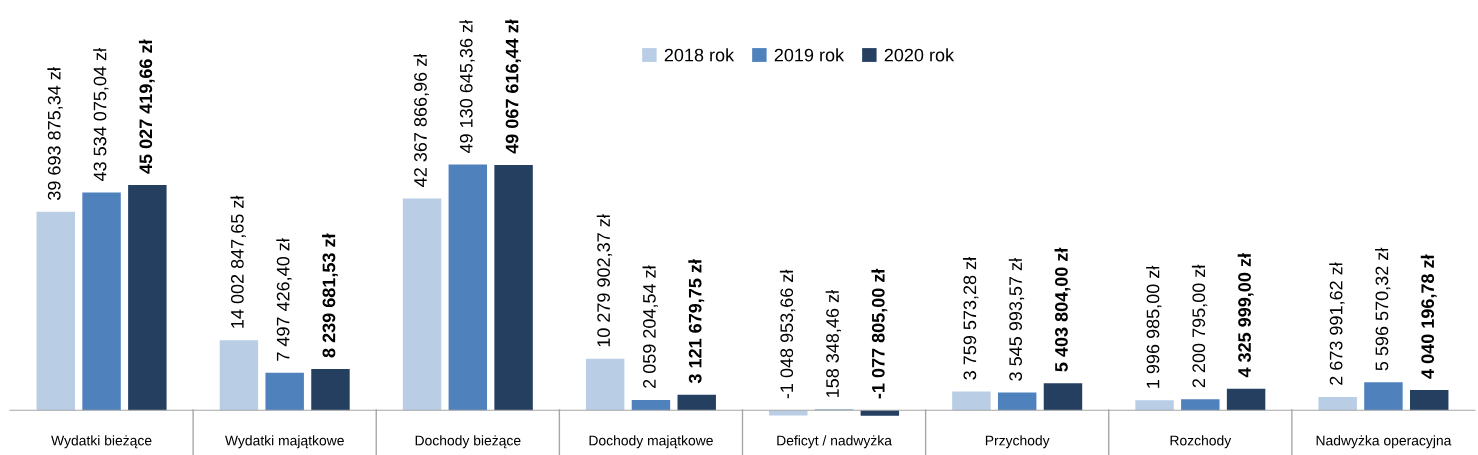 This screenshot has width=1478, height=455. I want to click on data-label: 4 040 196,78 zł, so click(1428, 316).